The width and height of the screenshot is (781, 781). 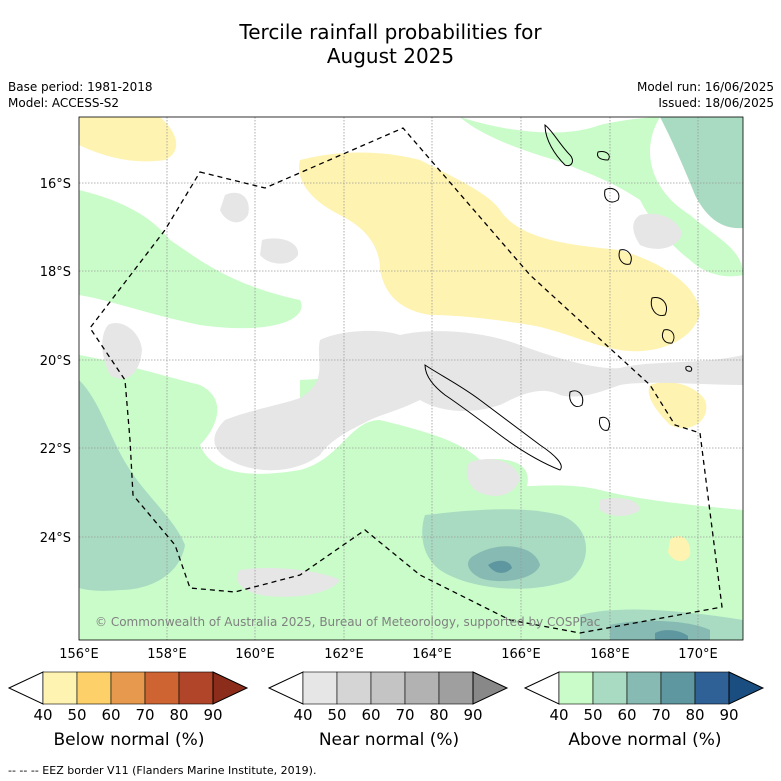 What do you see at coordinates (588, 600) in the screenshot?
I see `above-normal-darkest-region` at bounding box center [588, 600].